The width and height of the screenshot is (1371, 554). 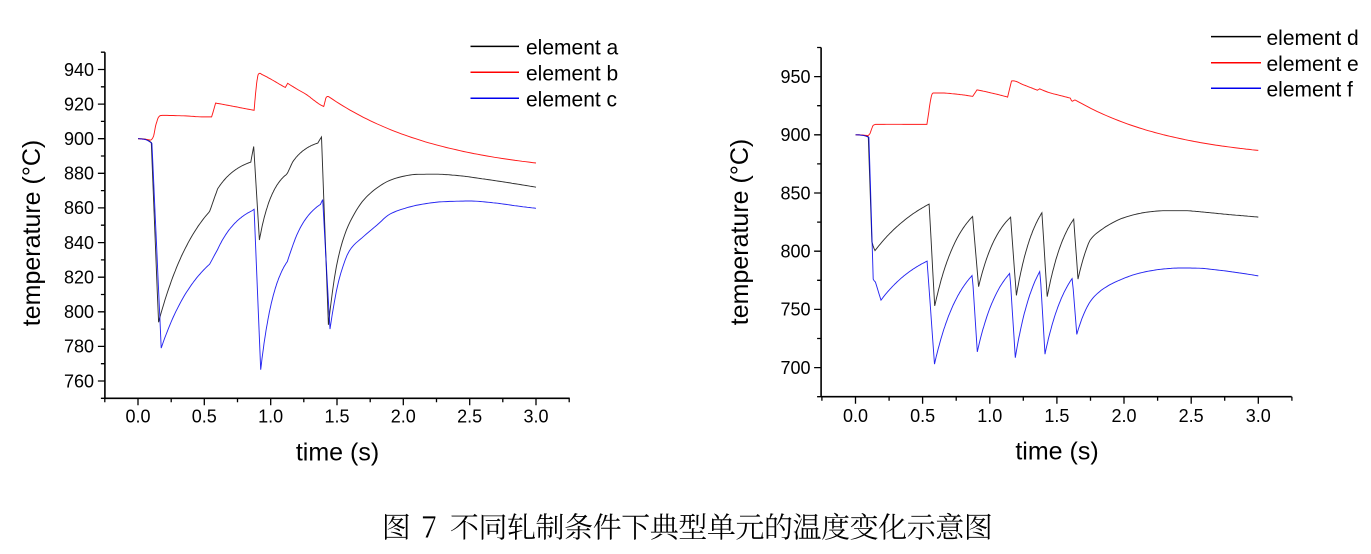 I want to click on svg-text: element e, so click(x=1313, y=64).